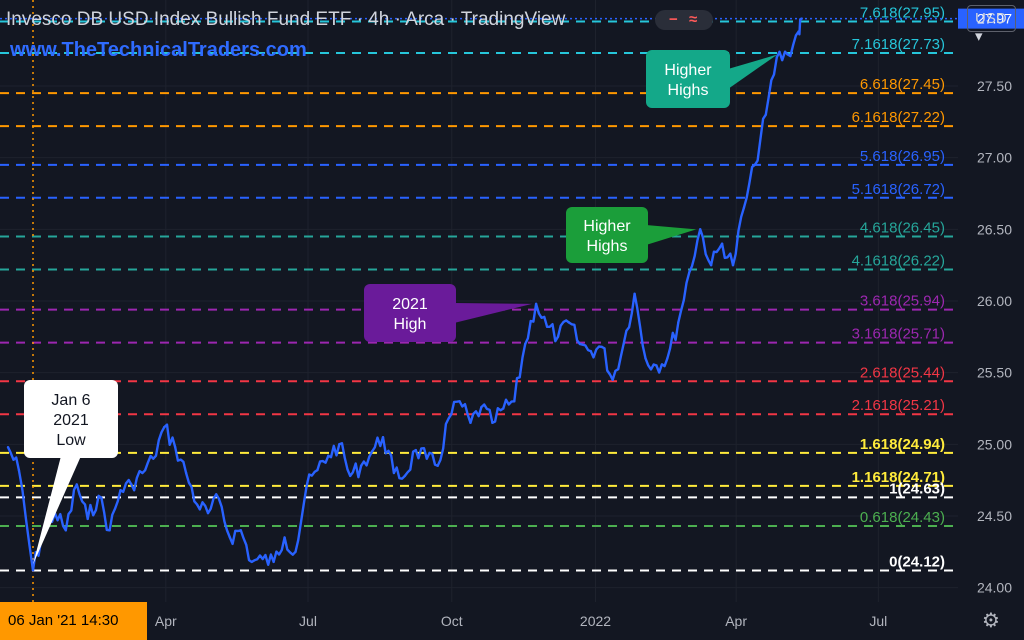 The image size is (1024, 640). I want to click on callout-2: Higher Highs, so click(631, 235).